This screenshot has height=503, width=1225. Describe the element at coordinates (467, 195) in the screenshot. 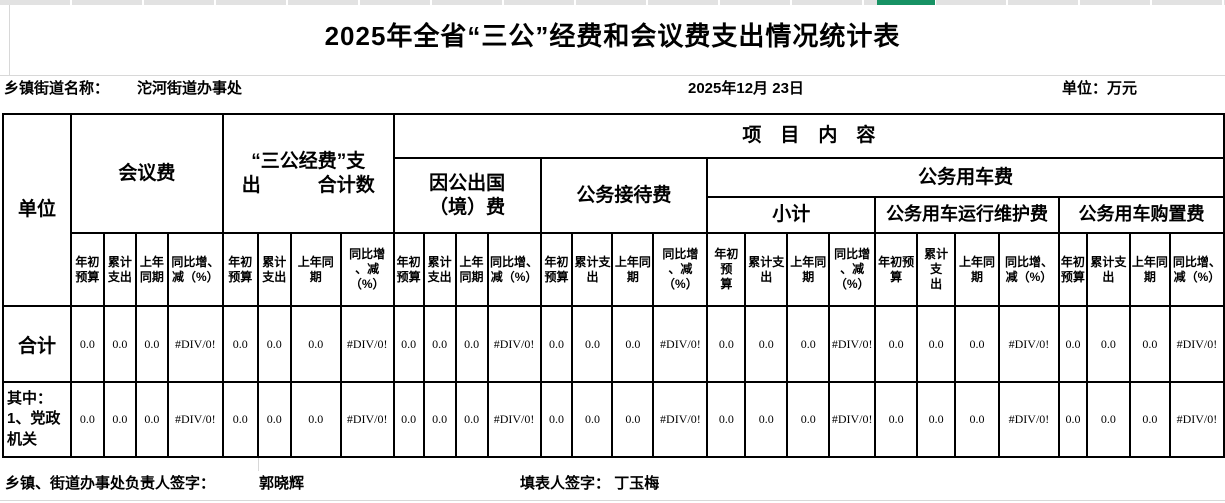

I see `header-abroad-fee: 因公出国 （境）费` at that location.